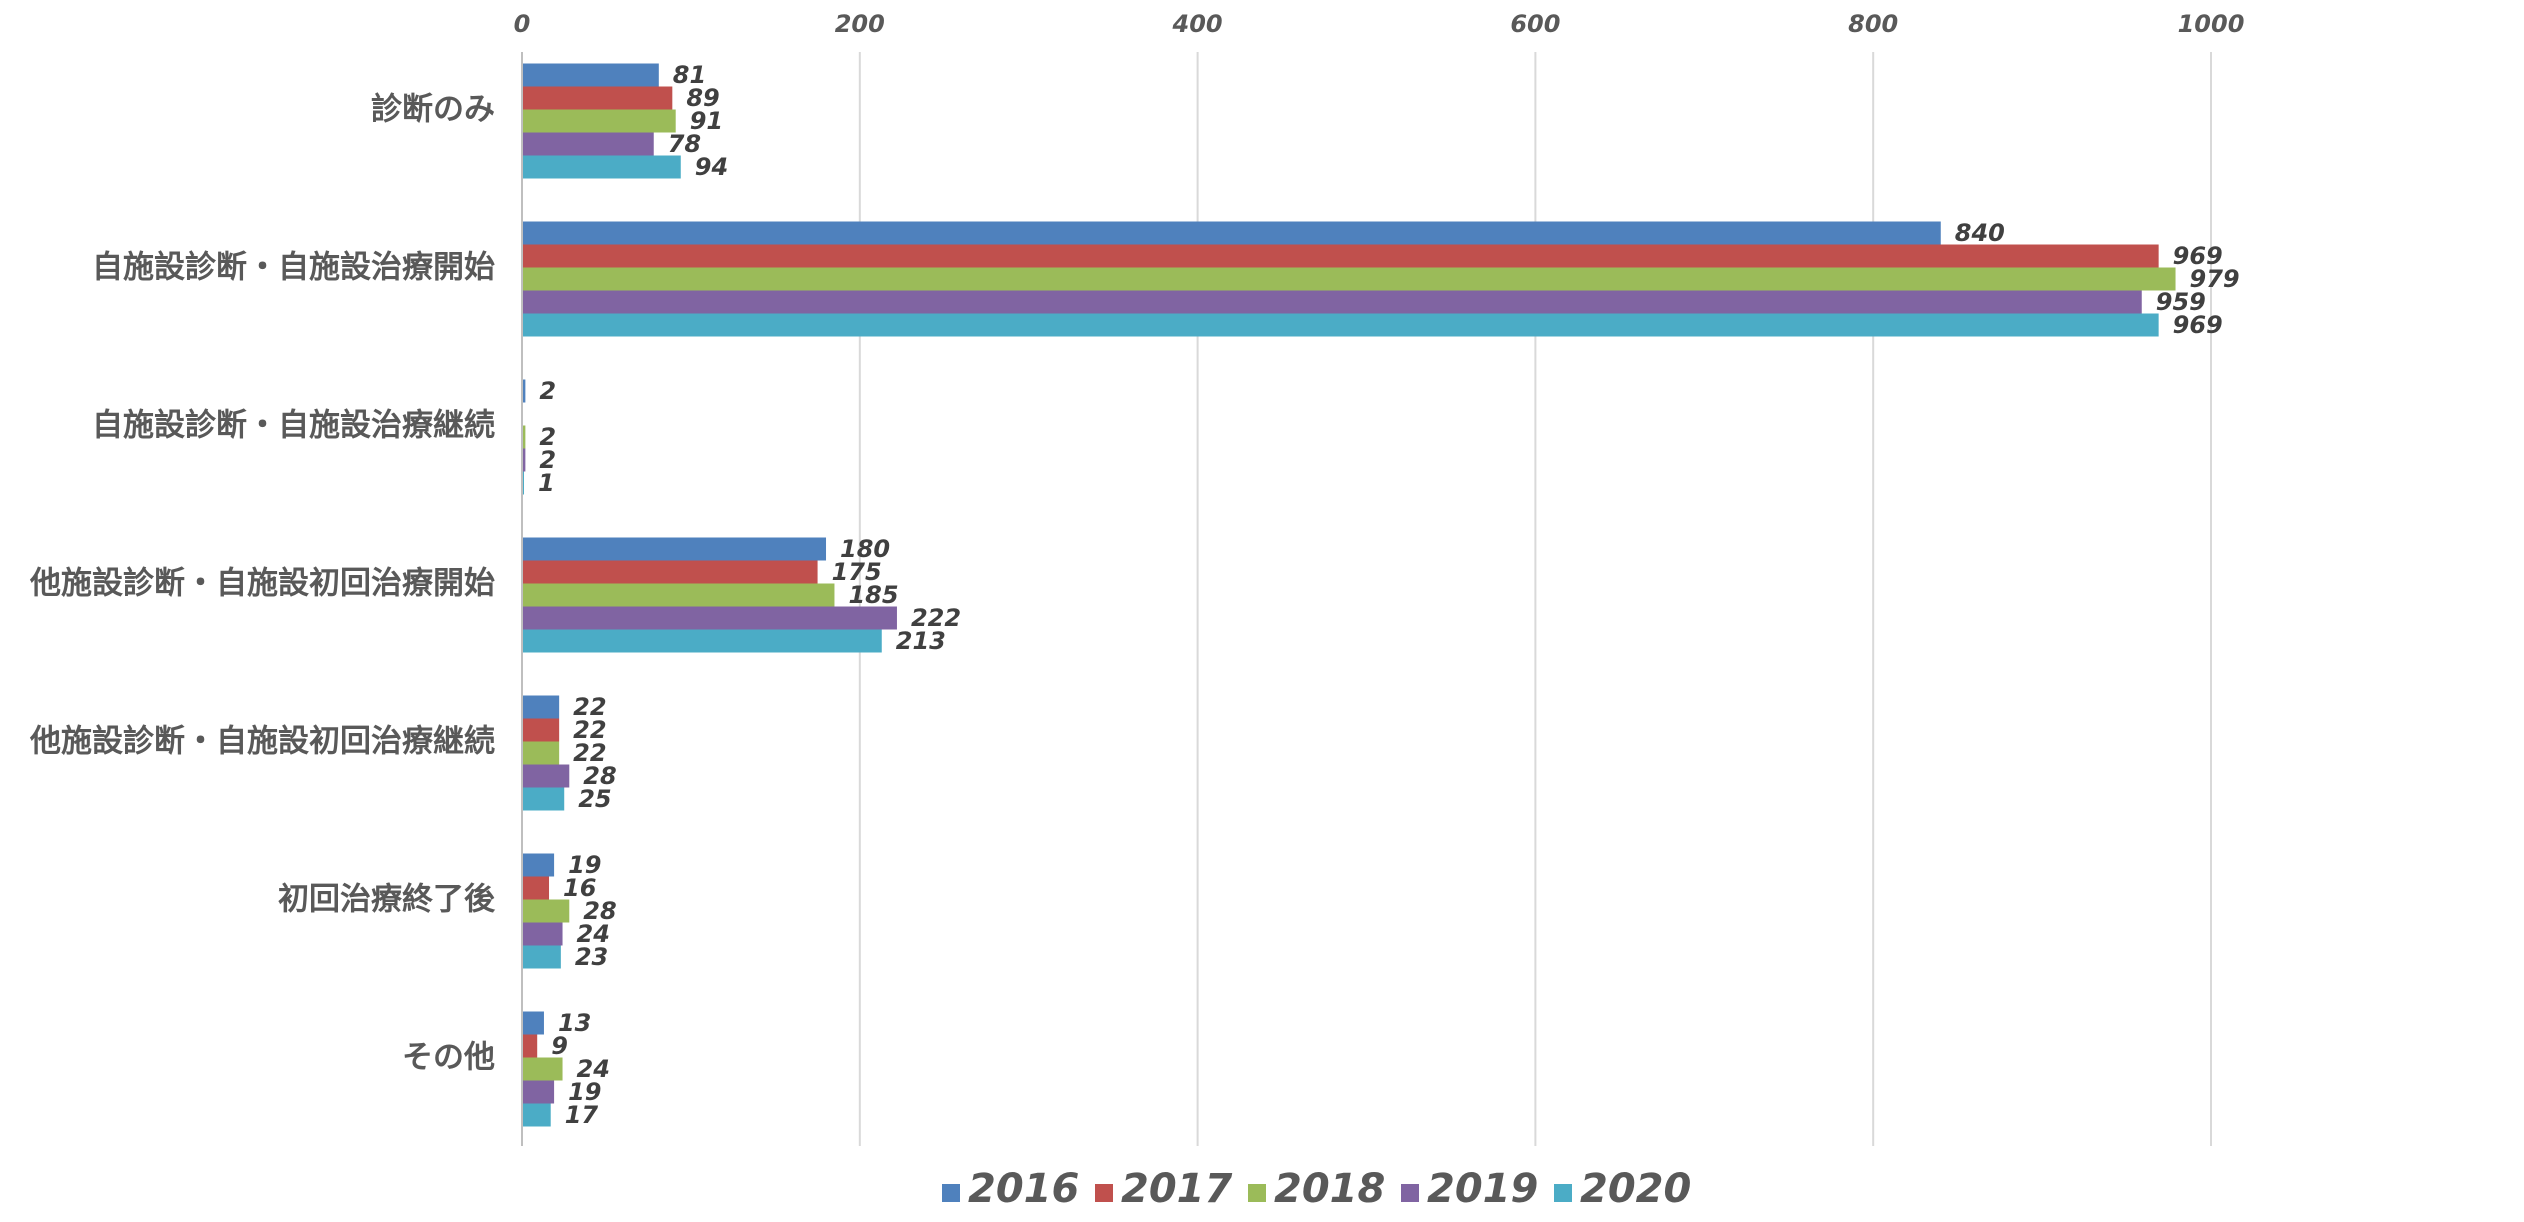 This screenshot has height=1222, width=2524. I want to click on category-label: 自施設診断・自施設治療開始, so click(293, 268).